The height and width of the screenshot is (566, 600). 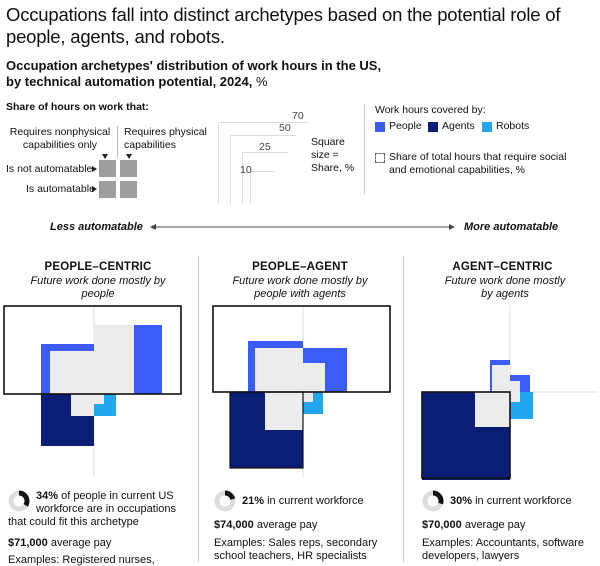 I want to click on key-divider, so click(x=364, y=149).